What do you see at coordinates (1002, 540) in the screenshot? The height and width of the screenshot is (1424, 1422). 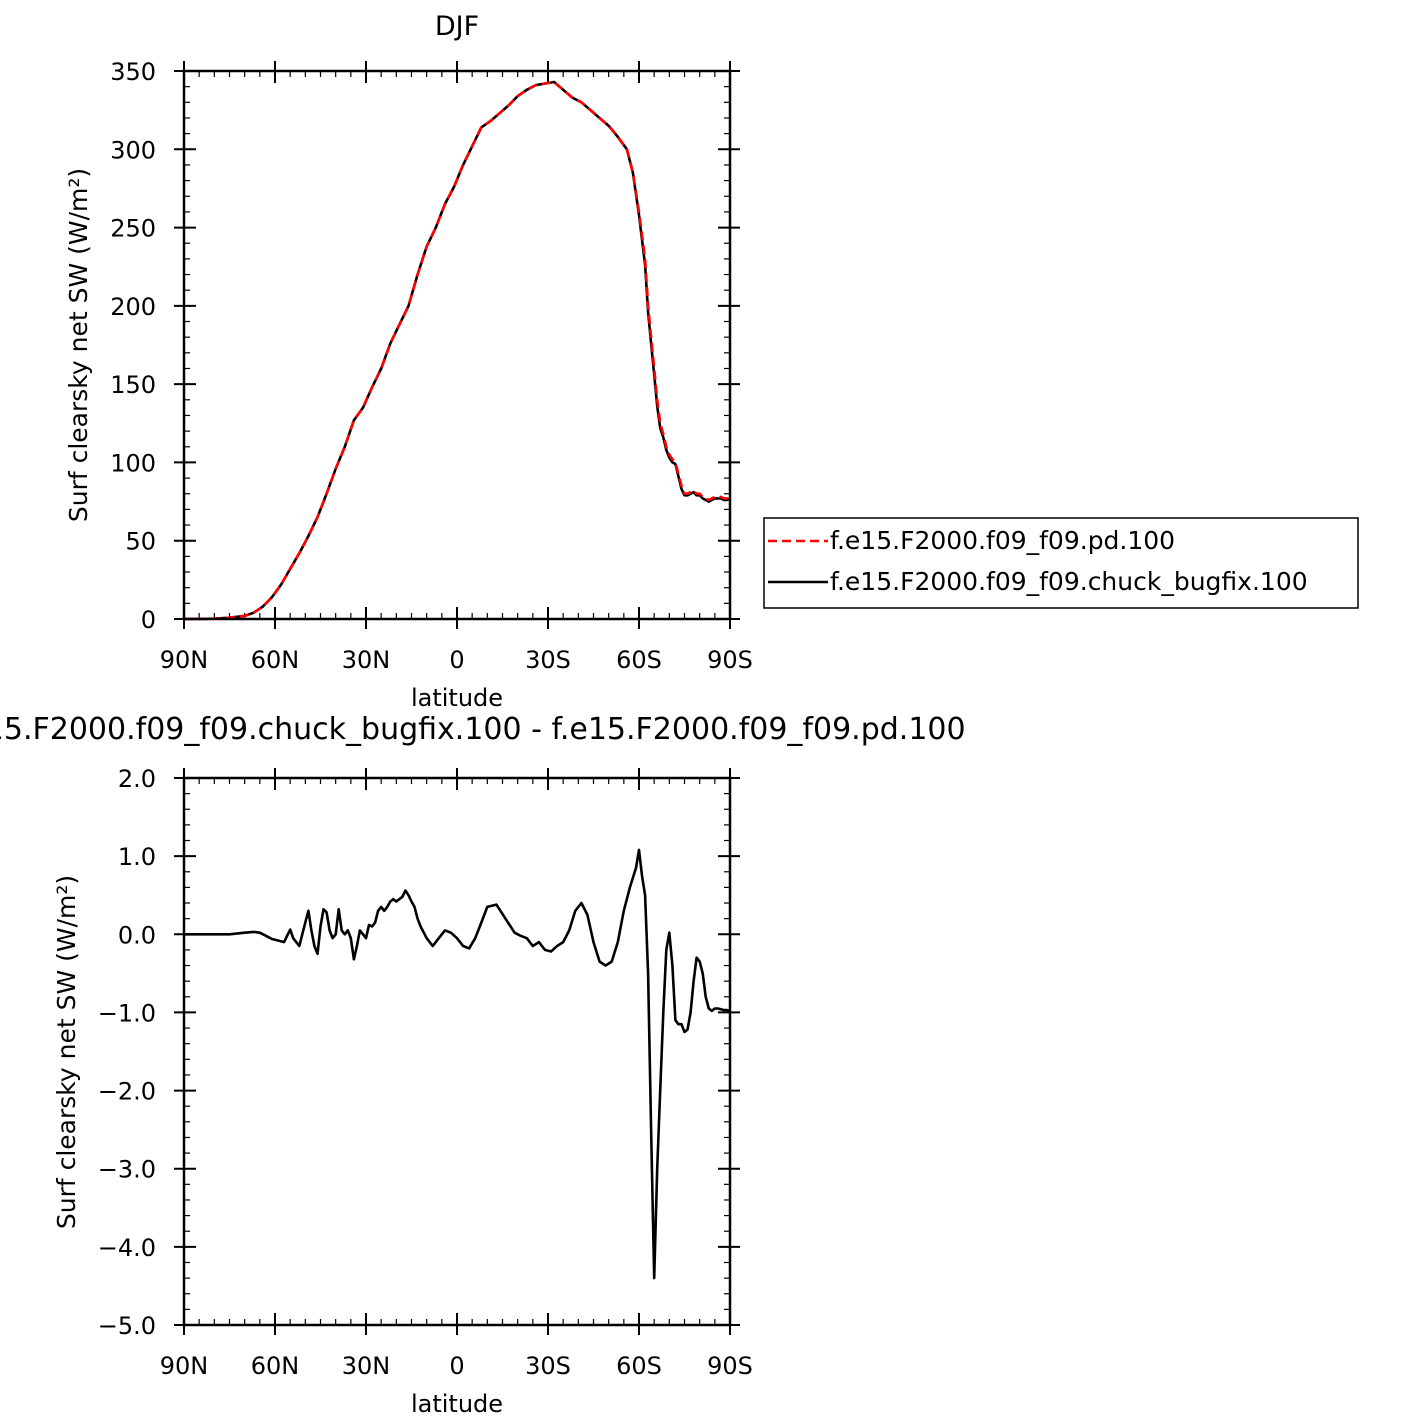 I see `legend-label-series-1: f.e15.F2000.f09_f09.pd.100` at bounding box center [1002, 540].